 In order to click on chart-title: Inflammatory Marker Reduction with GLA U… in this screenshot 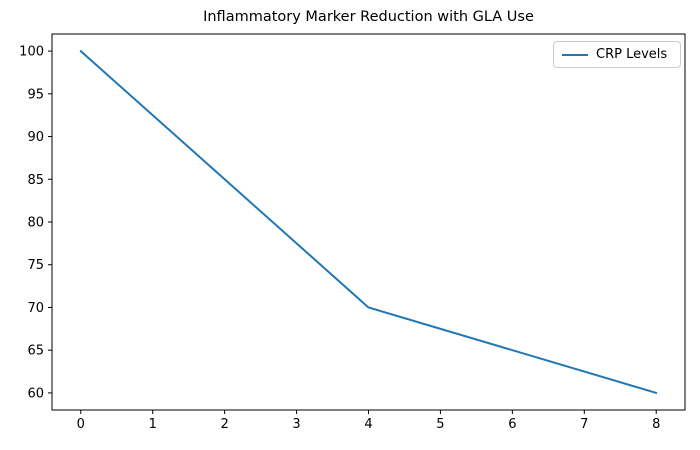, I will do `click(368, 17)`.